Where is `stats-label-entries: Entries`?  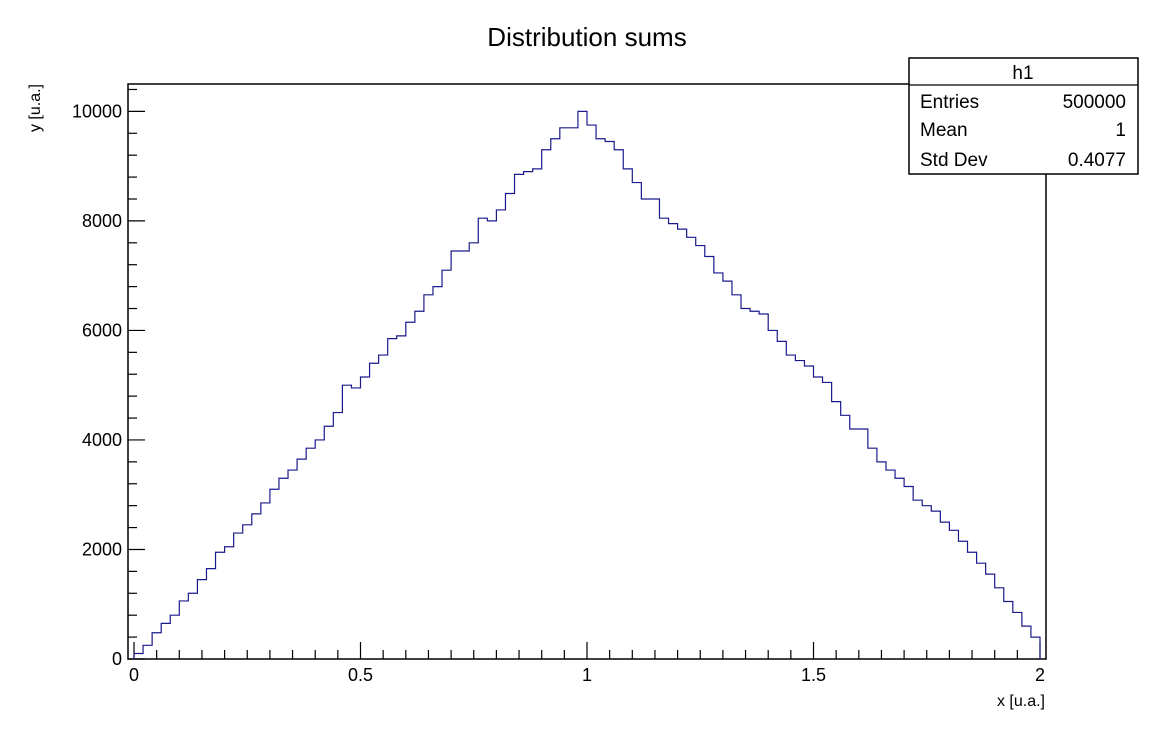
stats-label-entries: Entries is located at coordinates (949, 102).